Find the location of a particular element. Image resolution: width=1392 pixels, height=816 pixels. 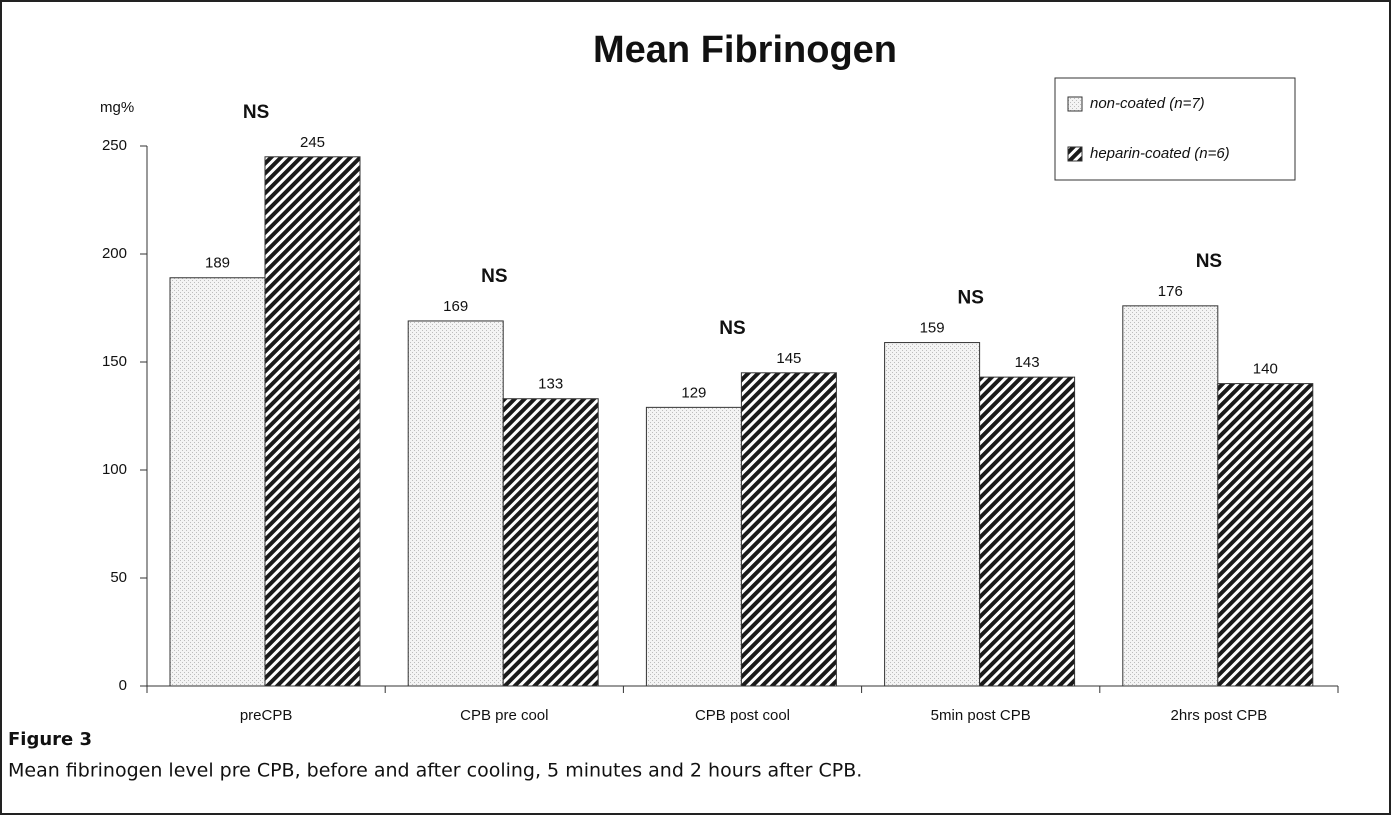

value-label: 159 is located at coordinates (932, 328).